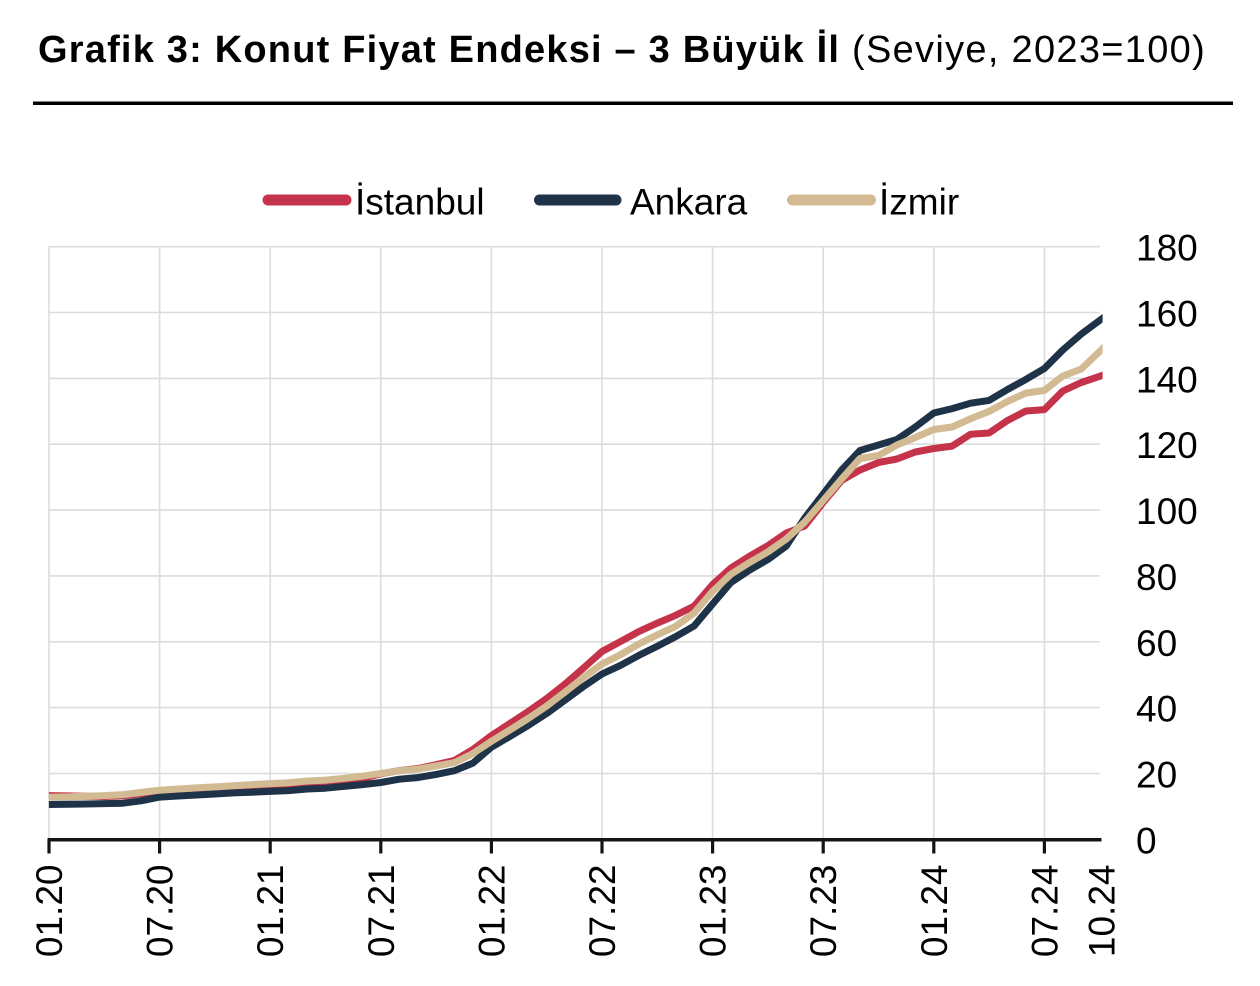  Describe the element at coordinates (49, 911) in the screenshot. I see `svg-text: 01.20` at that location.